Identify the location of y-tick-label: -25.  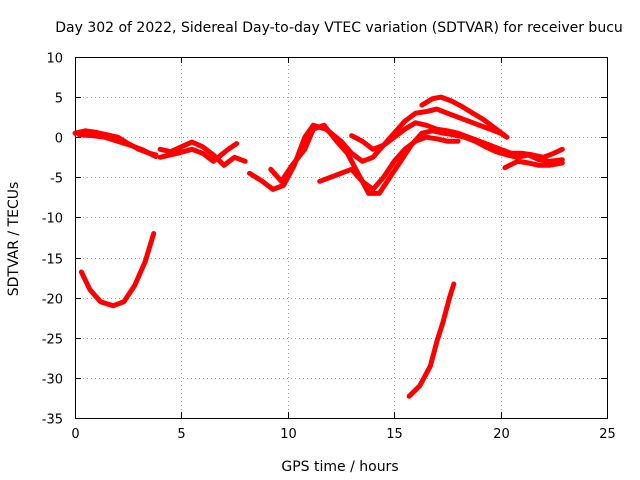
(52, 340).